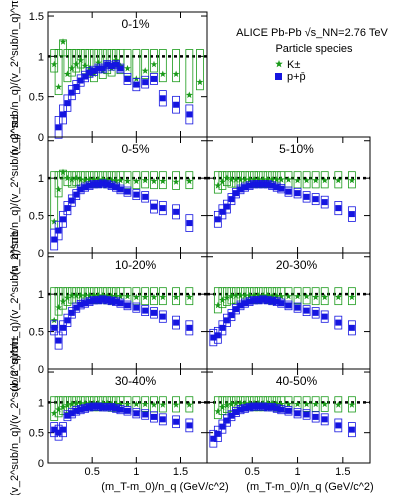 The image size is (407, 500). What do you see at coordinates (41, 370) in the screenshot?
I see `y-tick-label: 0` at bounding box center [41, 370].